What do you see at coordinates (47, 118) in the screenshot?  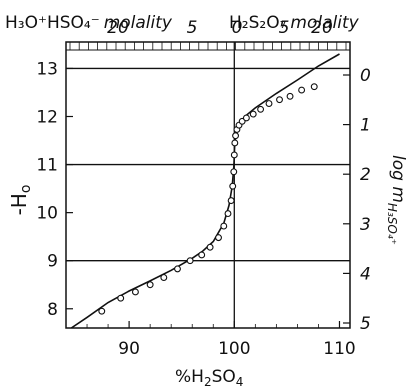 I see `y-tick-label-left: 12` at bounding box center [47, 118].